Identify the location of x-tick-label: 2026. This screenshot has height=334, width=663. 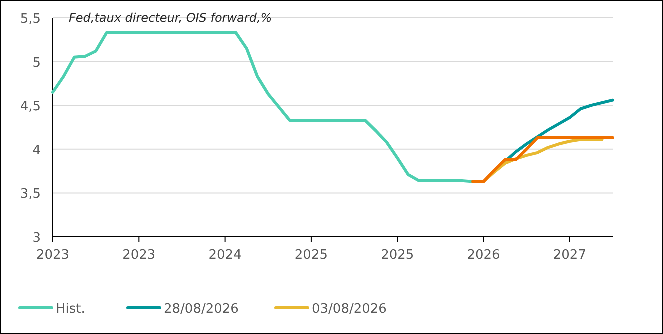
(483, 255).